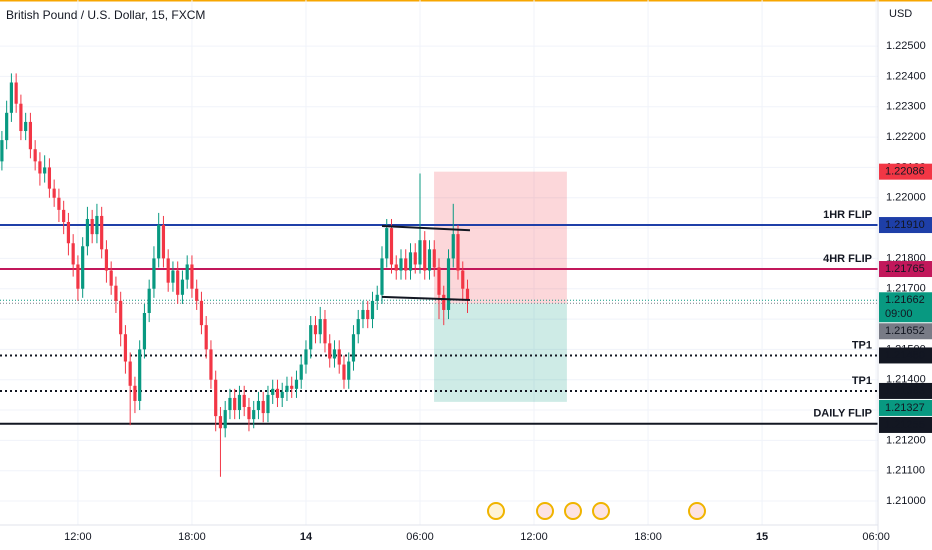  What do you see at coordinates (906, 137) in the screenshot?
I see `y-tick-label: 1.22200` at bounding box center [906, 137].